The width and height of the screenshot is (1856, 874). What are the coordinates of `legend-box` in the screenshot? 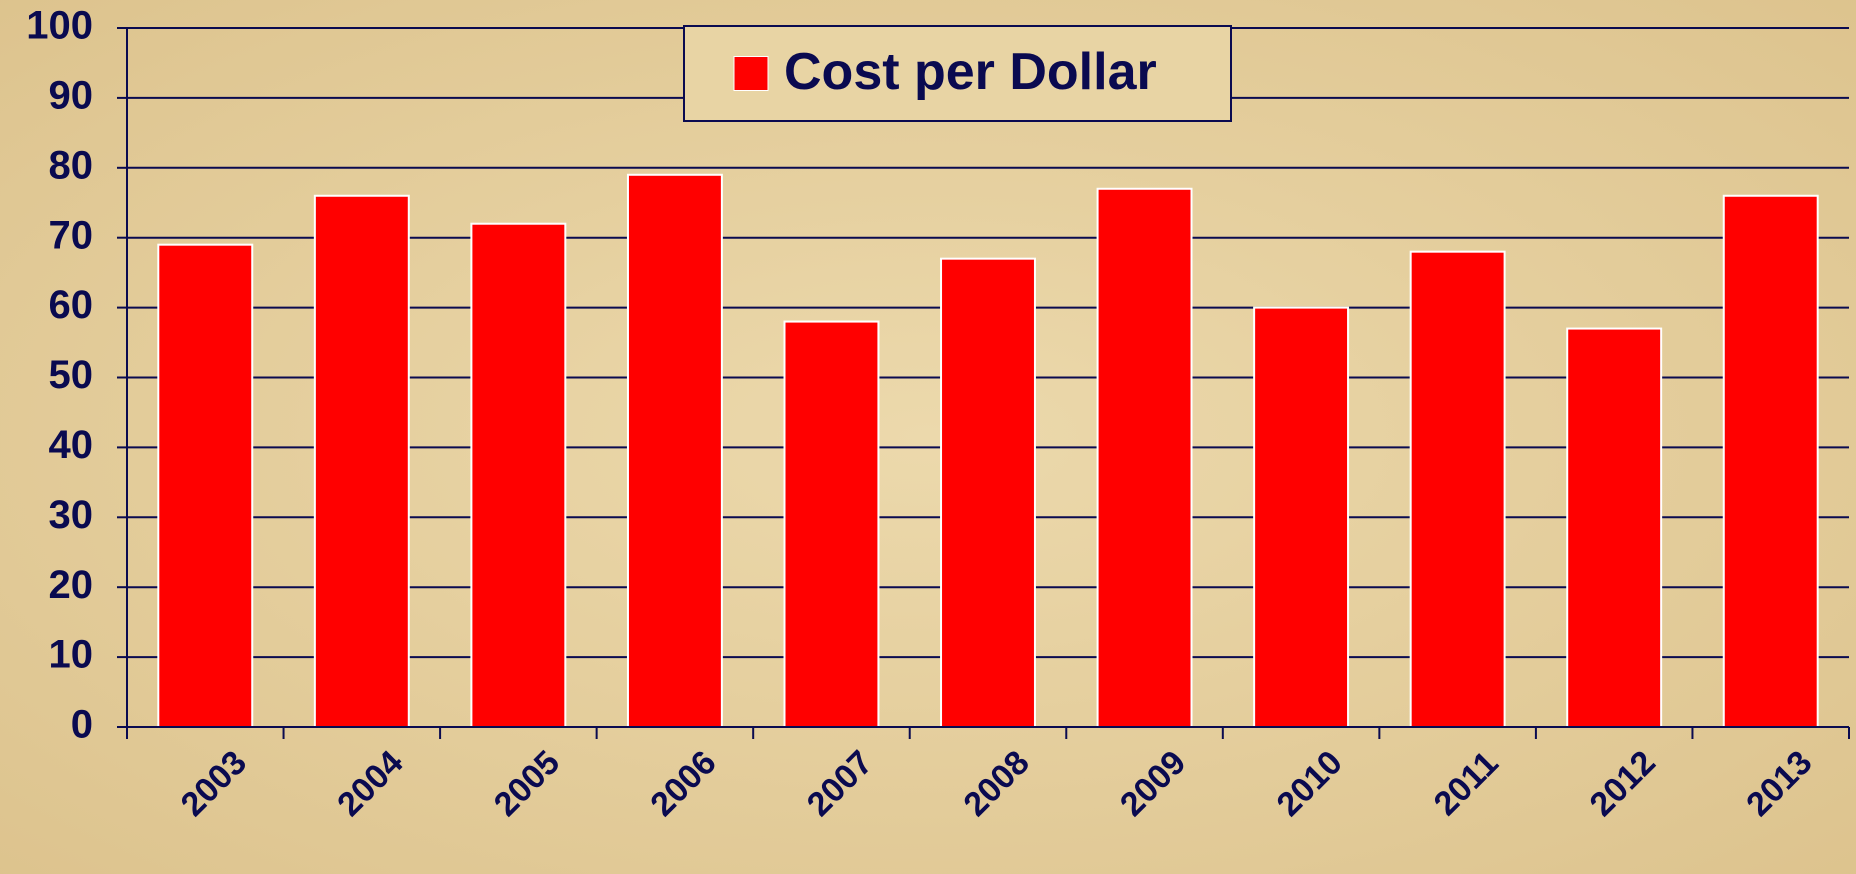 It's located at (957, 73).